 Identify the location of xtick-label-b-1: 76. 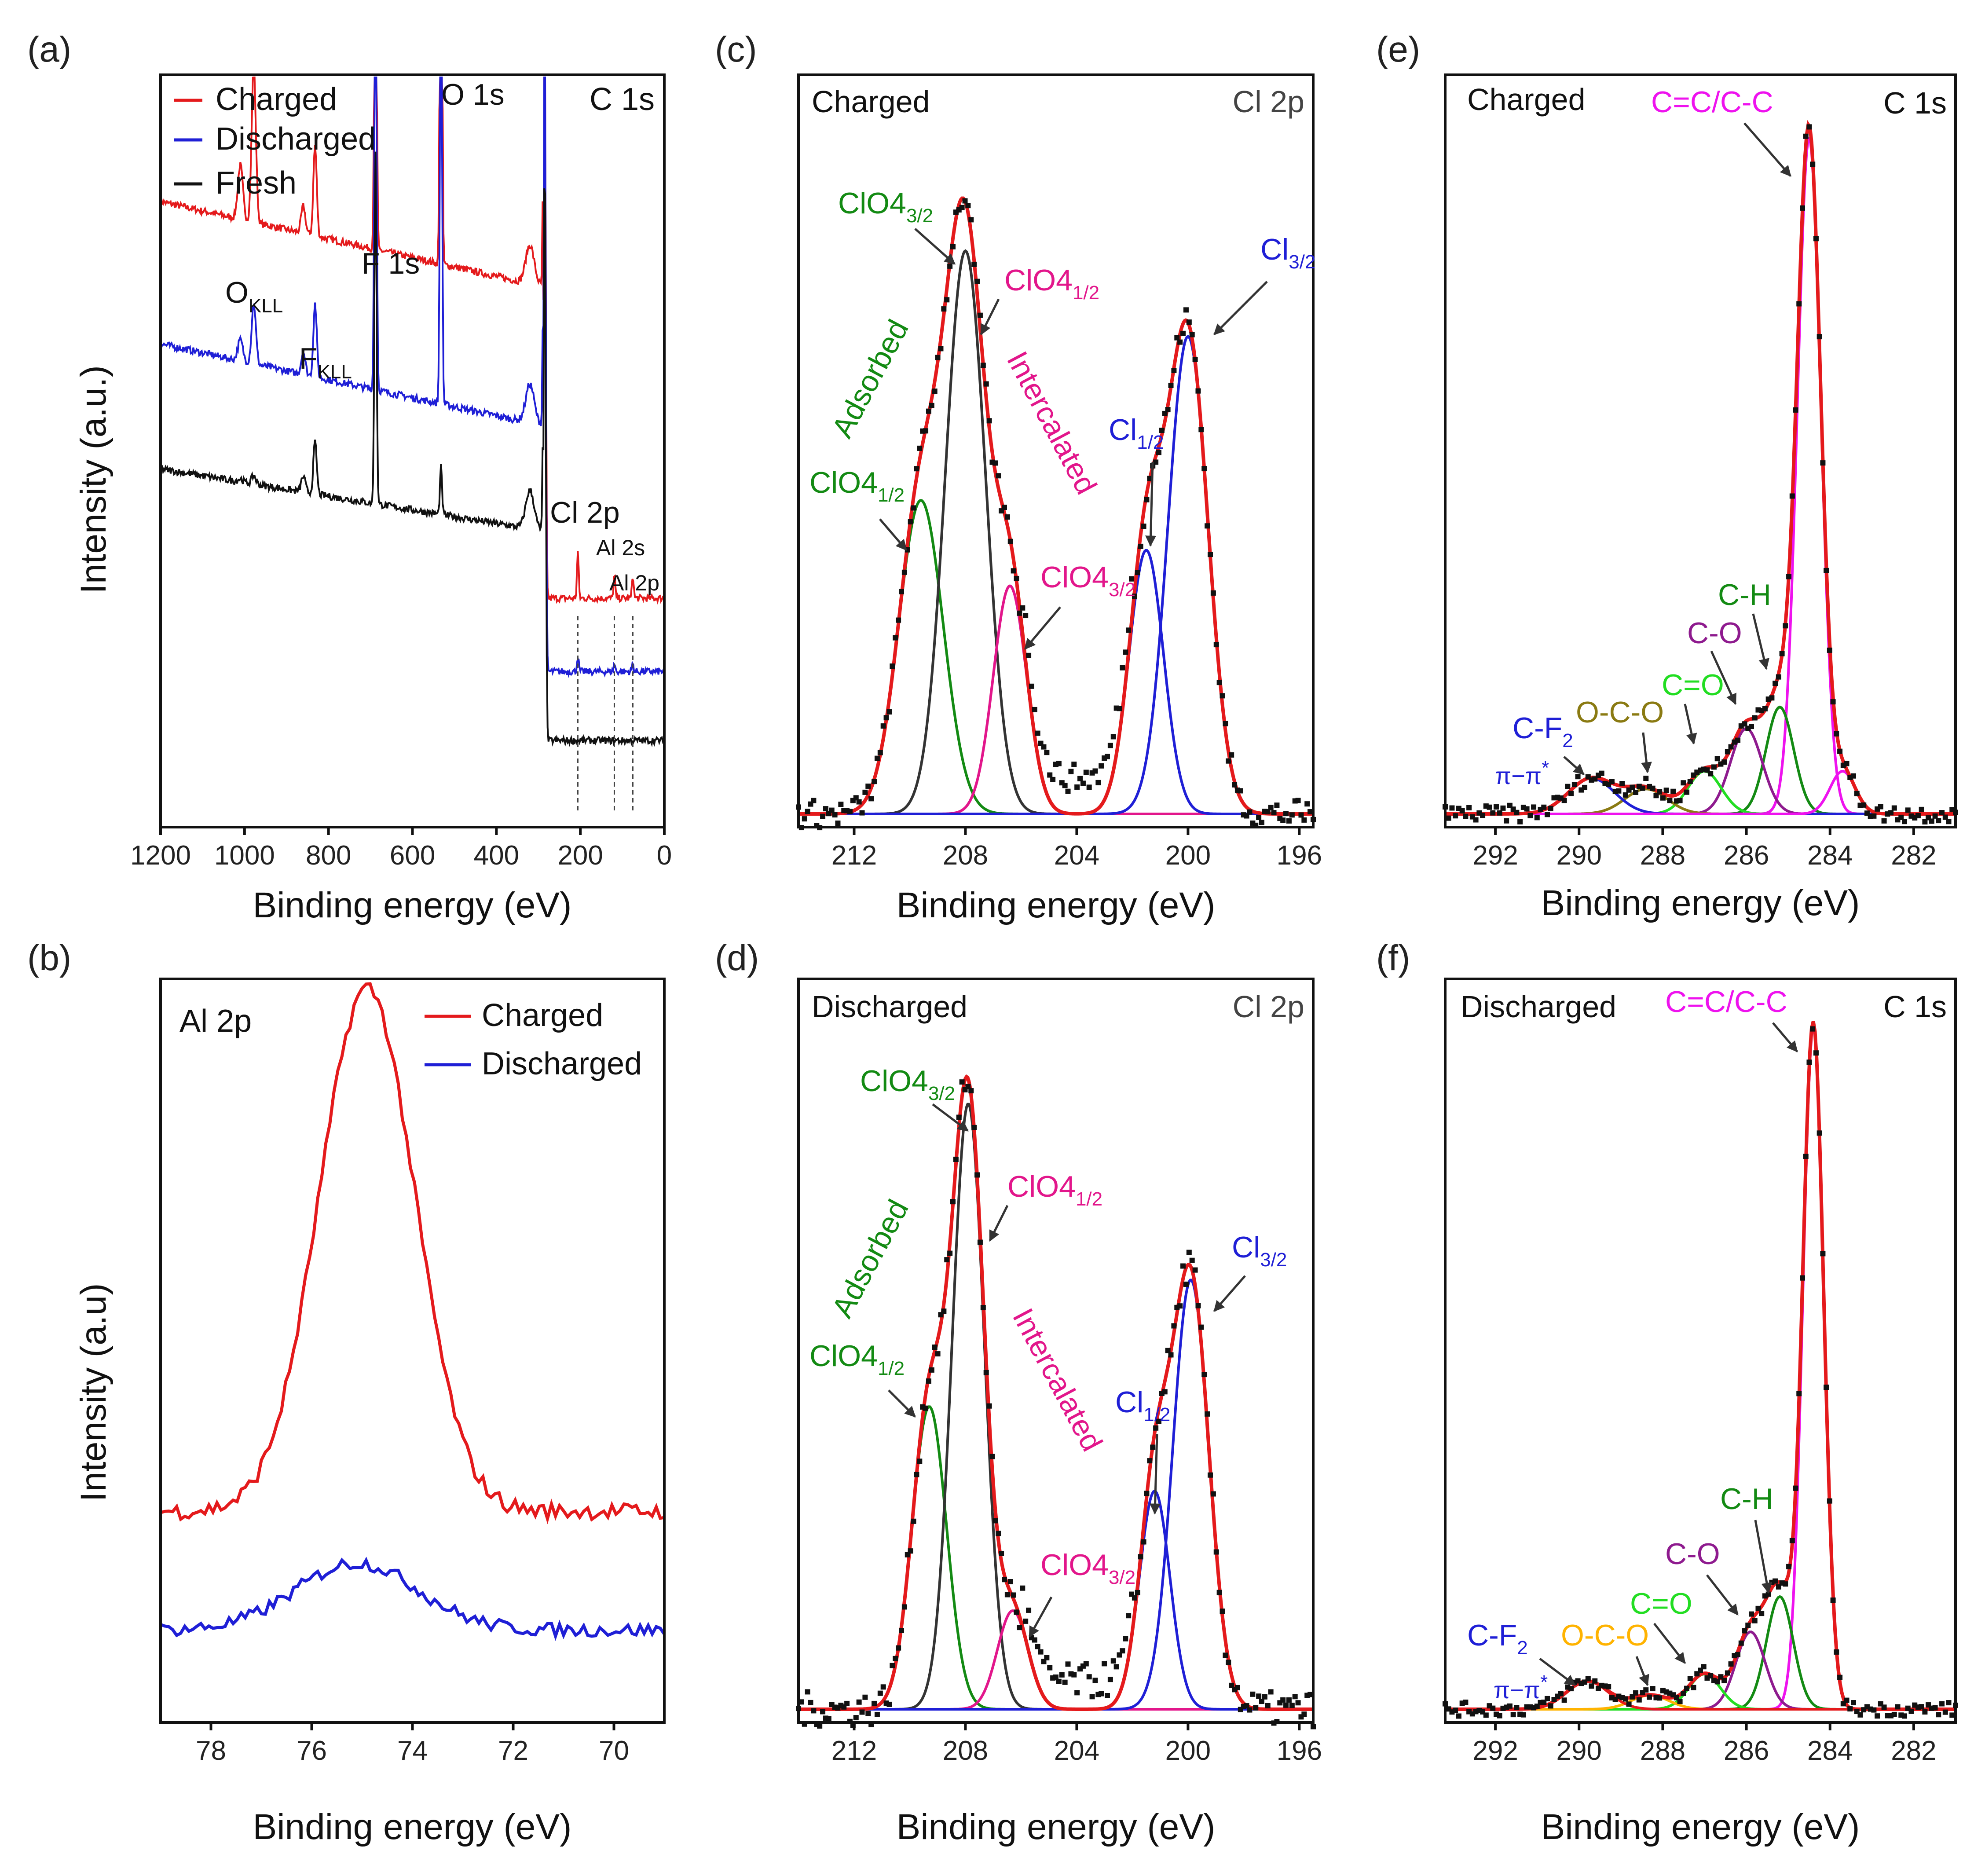
(312, 1751).